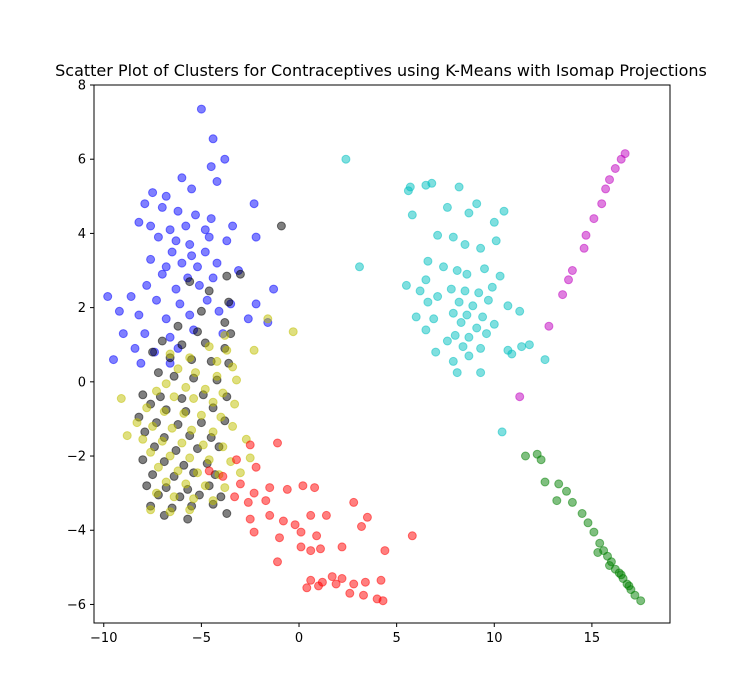  I want to click on y-tick-label: 8, so click(82, 86).